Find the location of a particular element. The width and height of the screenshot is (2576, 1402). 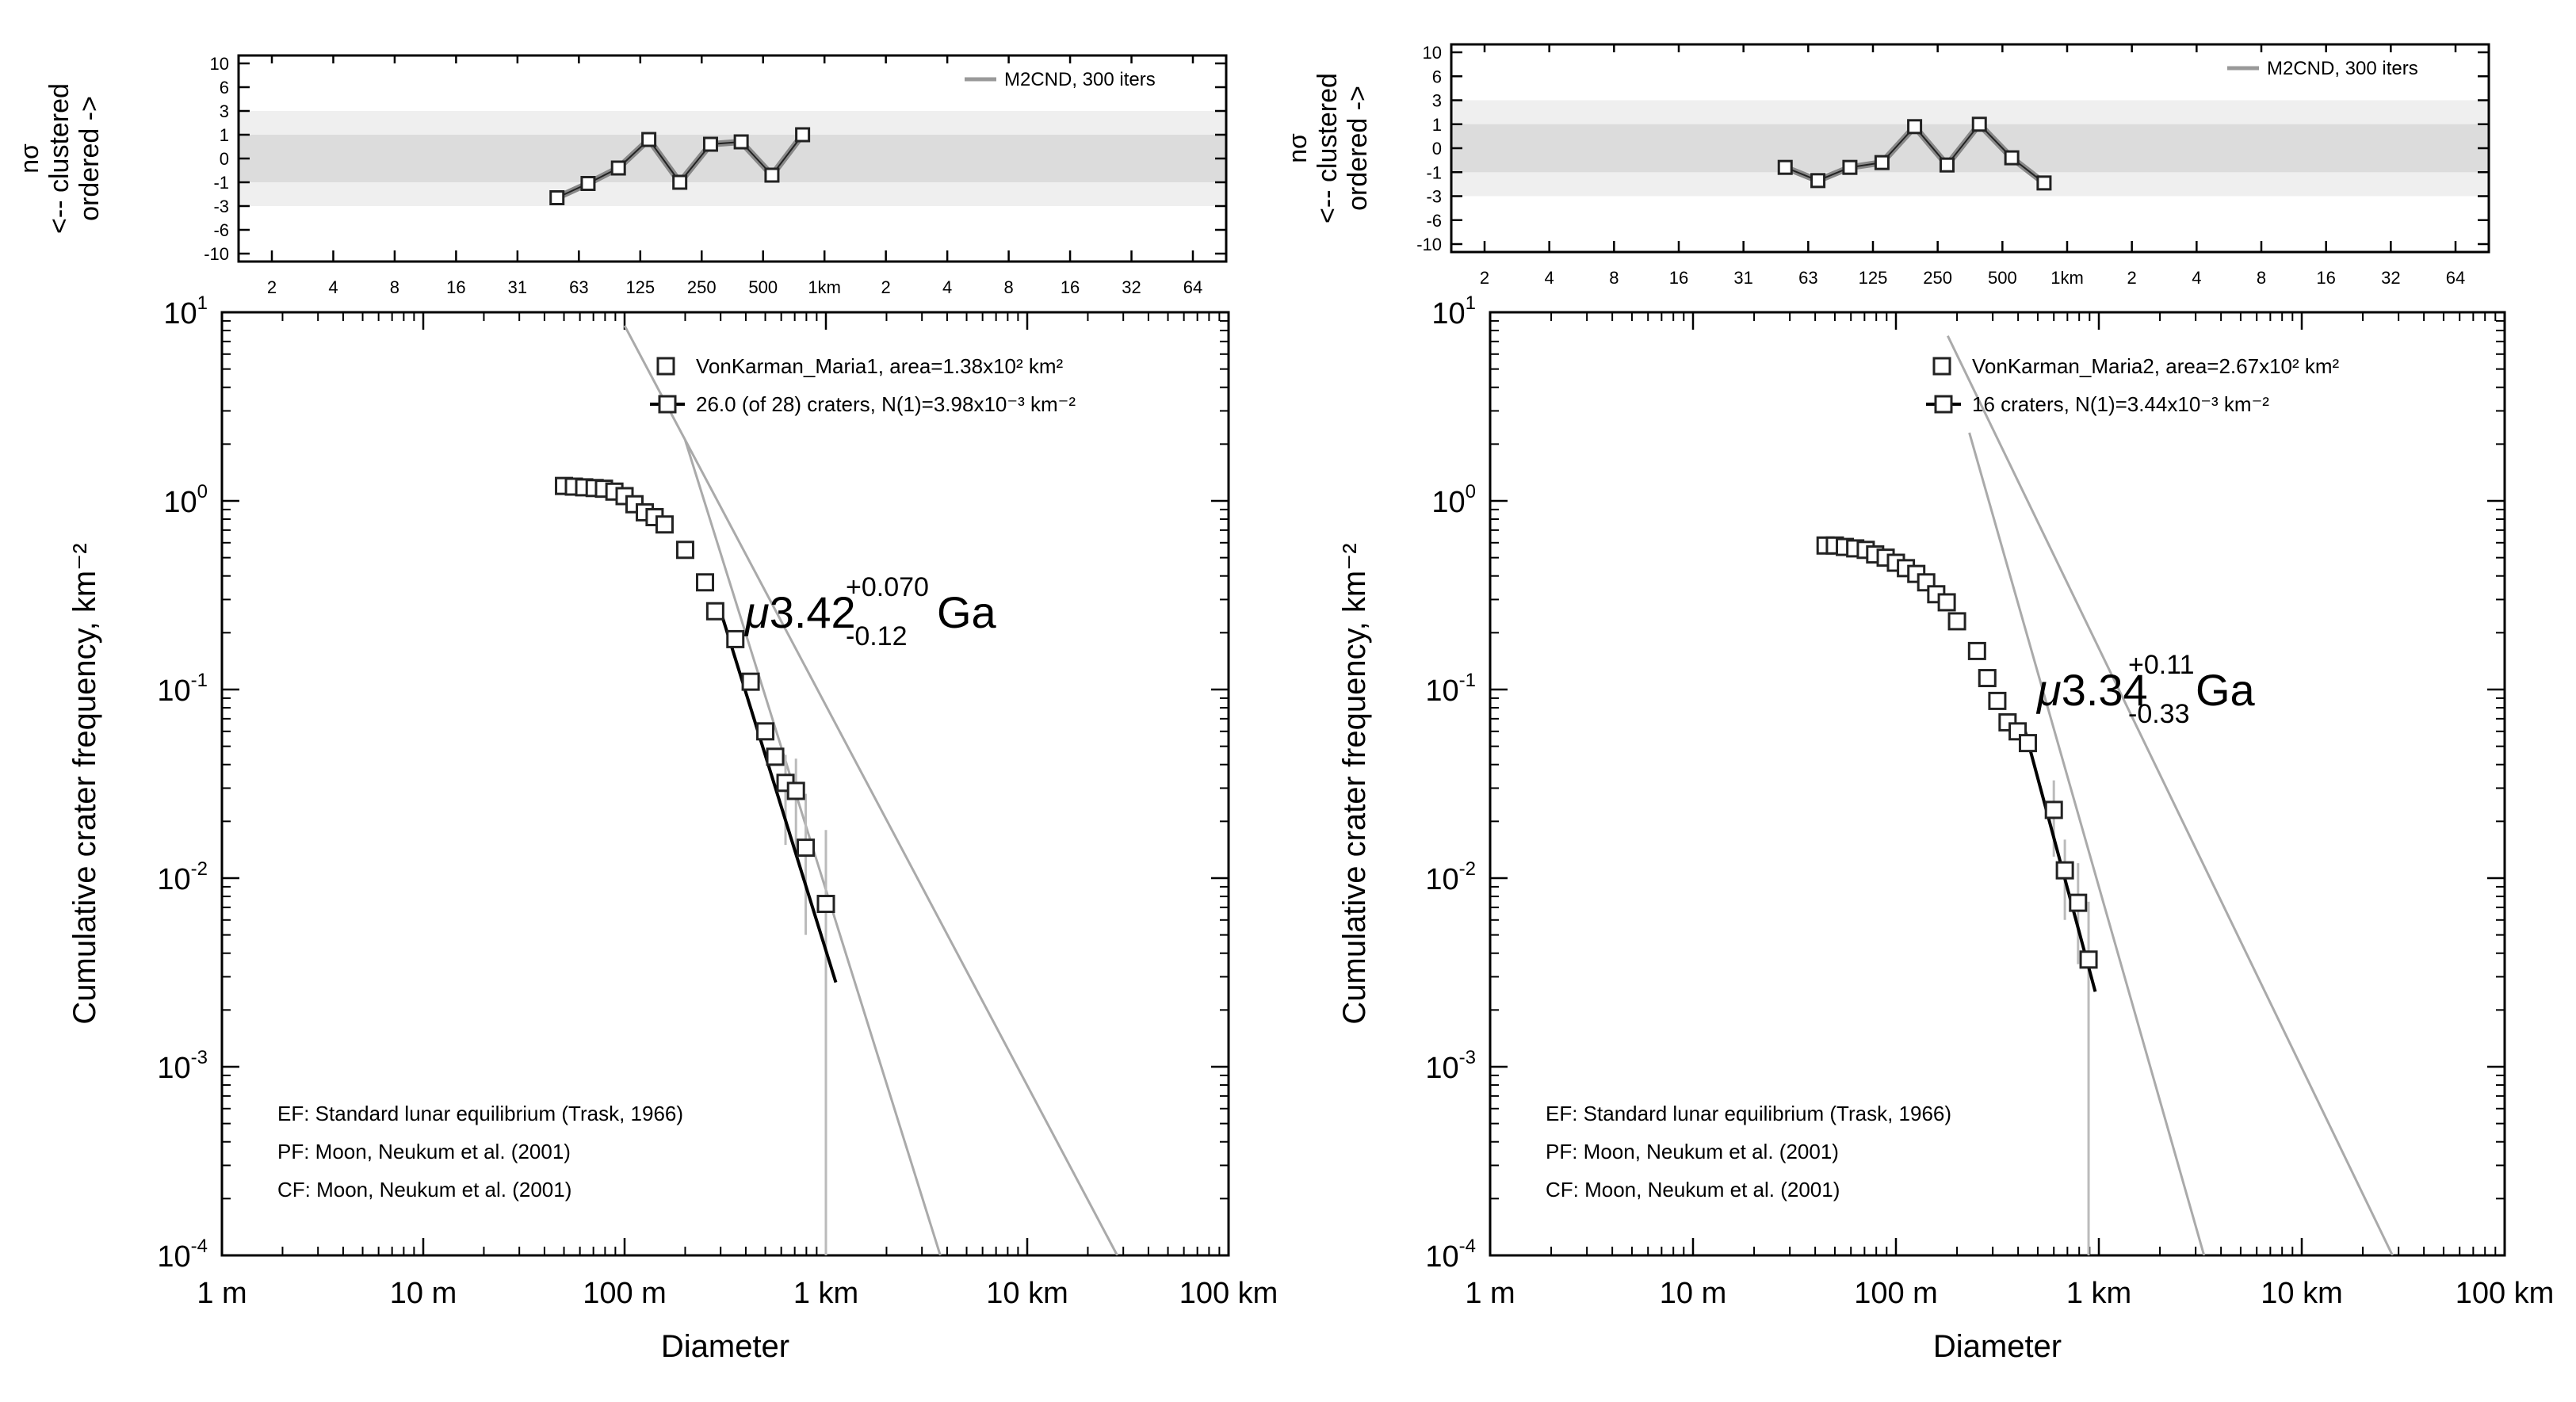

randomness-ylabel: nσ <-- clustered ordered -> is located at coordinates (1328, 148).